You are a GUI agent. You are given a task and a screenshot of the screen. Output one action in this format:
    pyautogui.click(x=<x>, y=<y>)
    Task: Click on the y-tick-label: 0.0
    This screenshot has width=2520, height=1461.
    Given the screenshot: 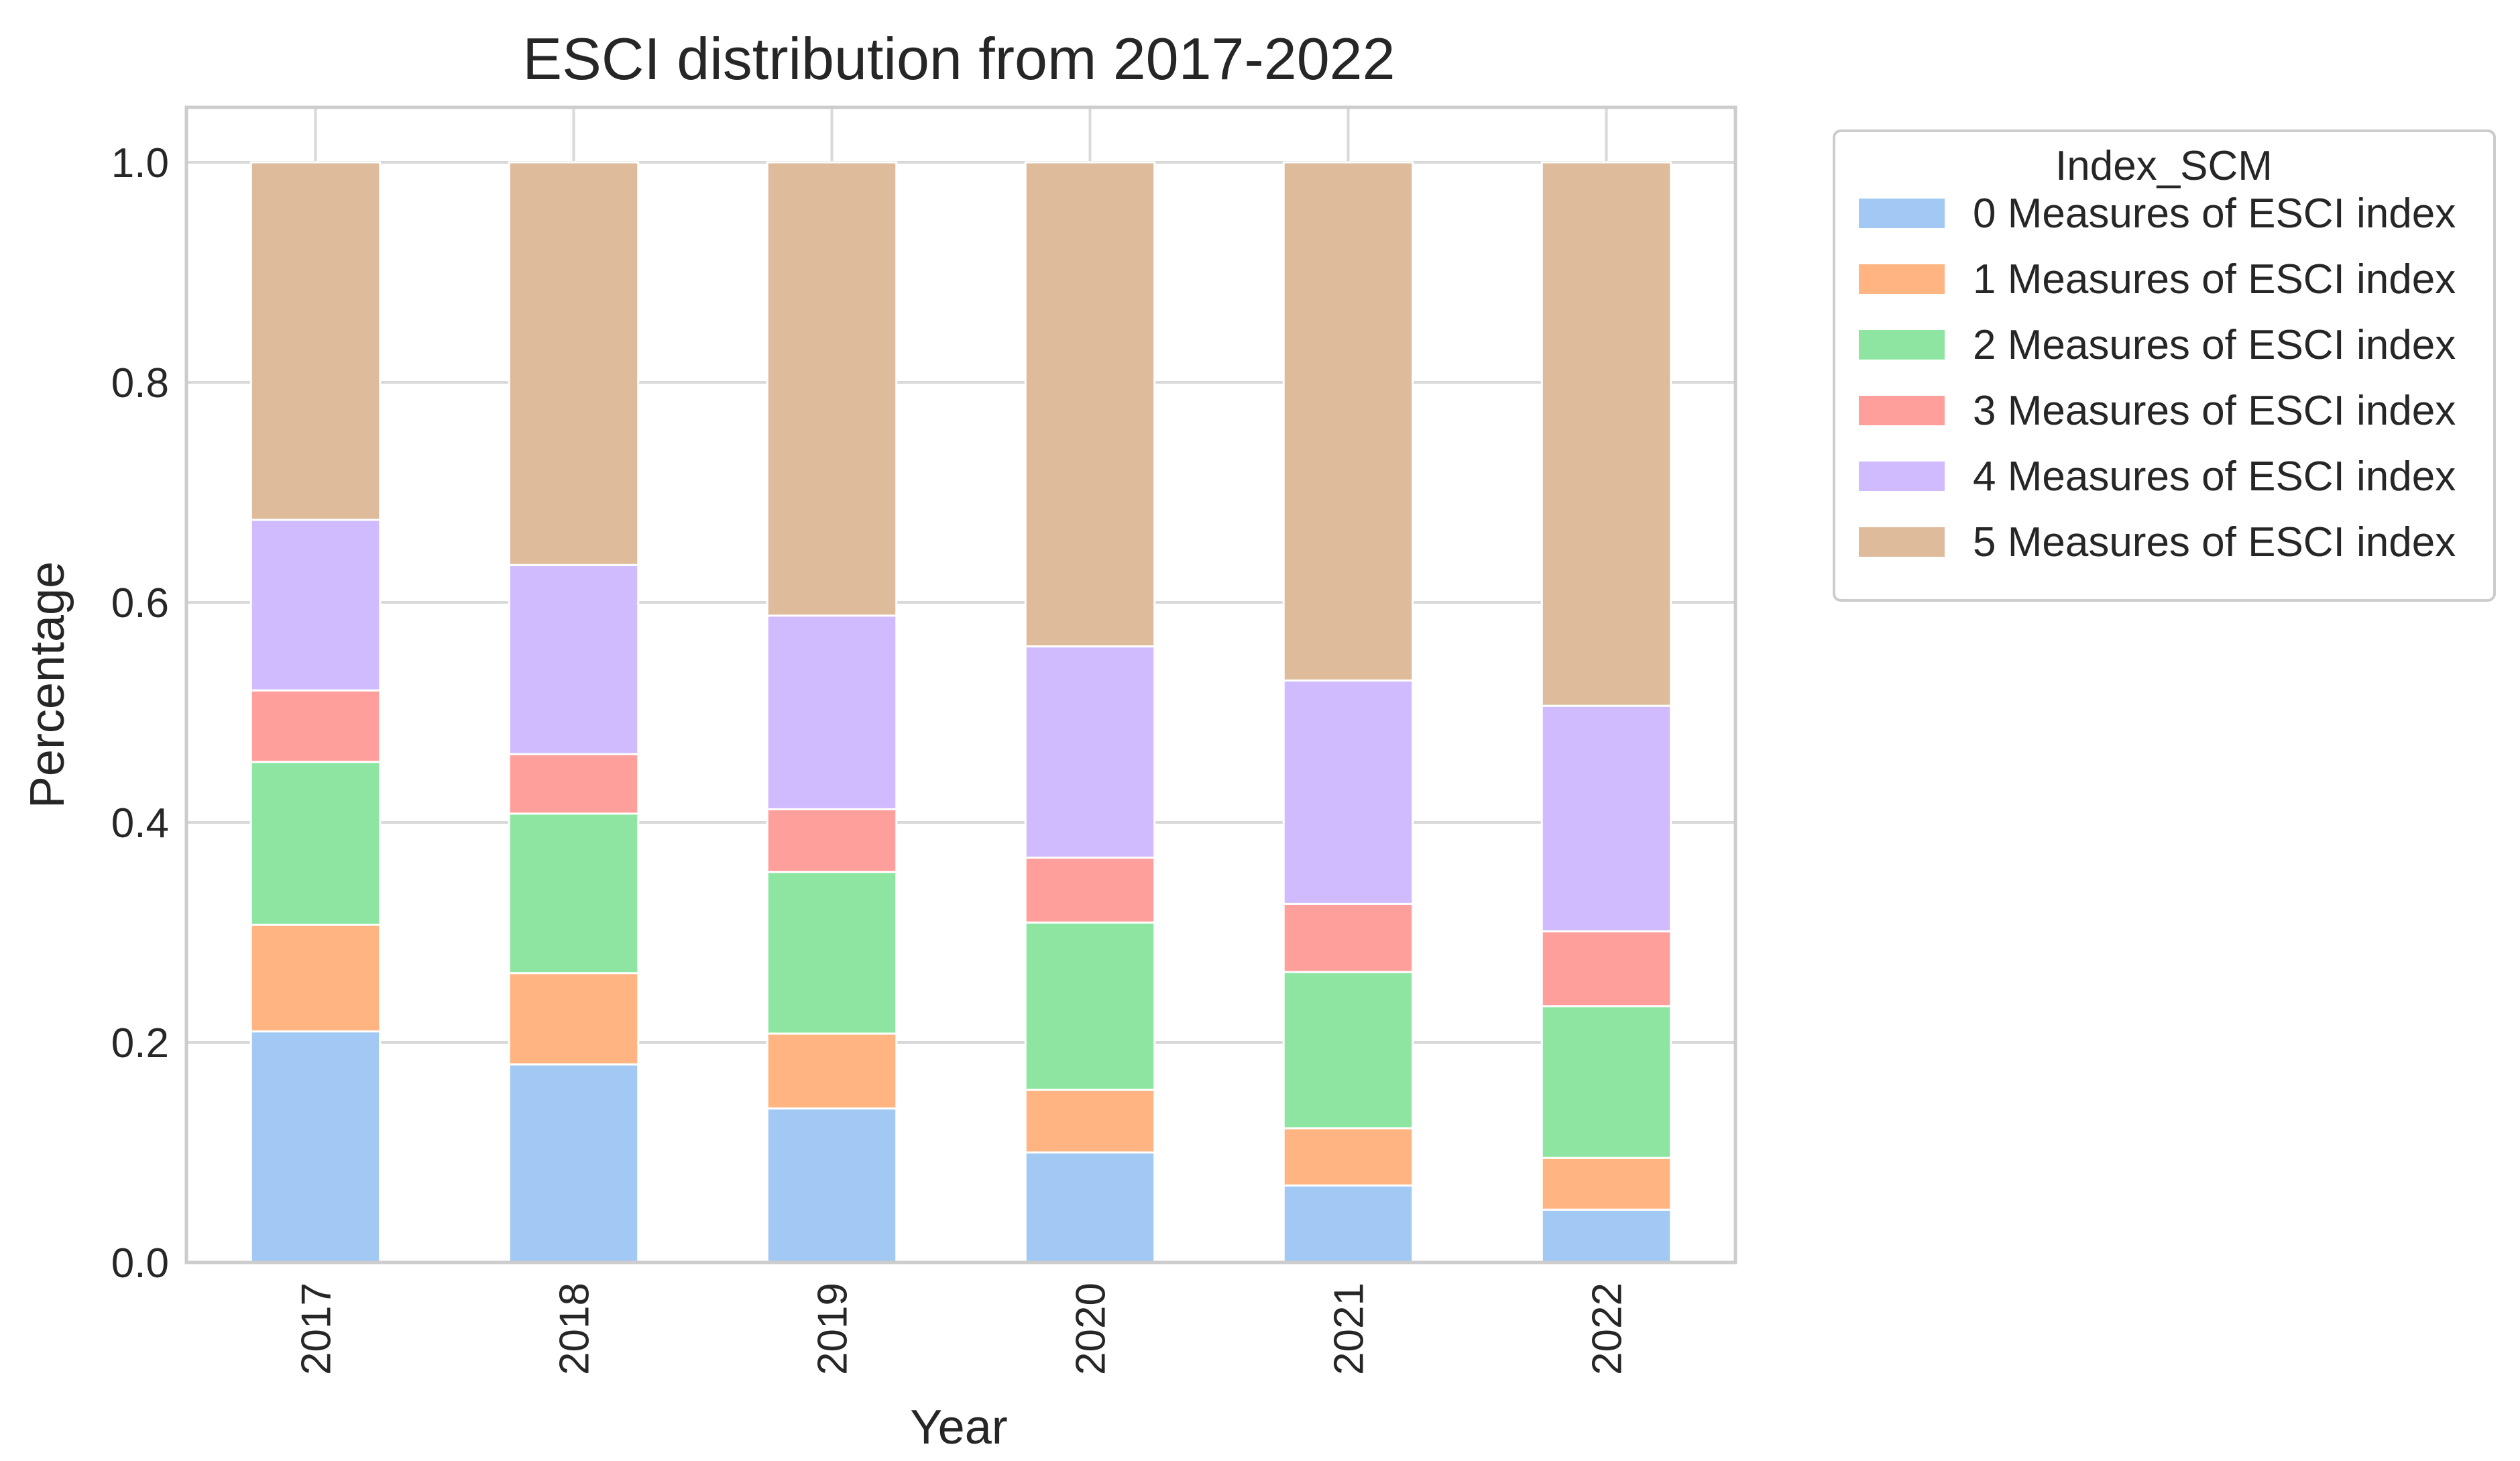 What is the action you would take?
    pyautogui.click(x=140, y=1263)
    